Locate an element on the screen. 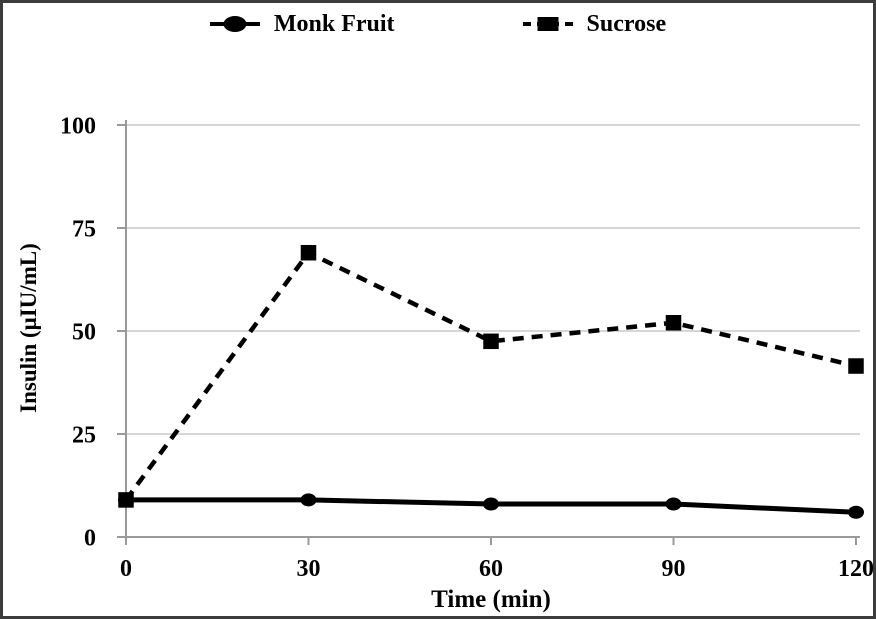 The width and height of the screenshot is (876, 619). x-tick-label-120: 120 is located at coordinates (856, 569).